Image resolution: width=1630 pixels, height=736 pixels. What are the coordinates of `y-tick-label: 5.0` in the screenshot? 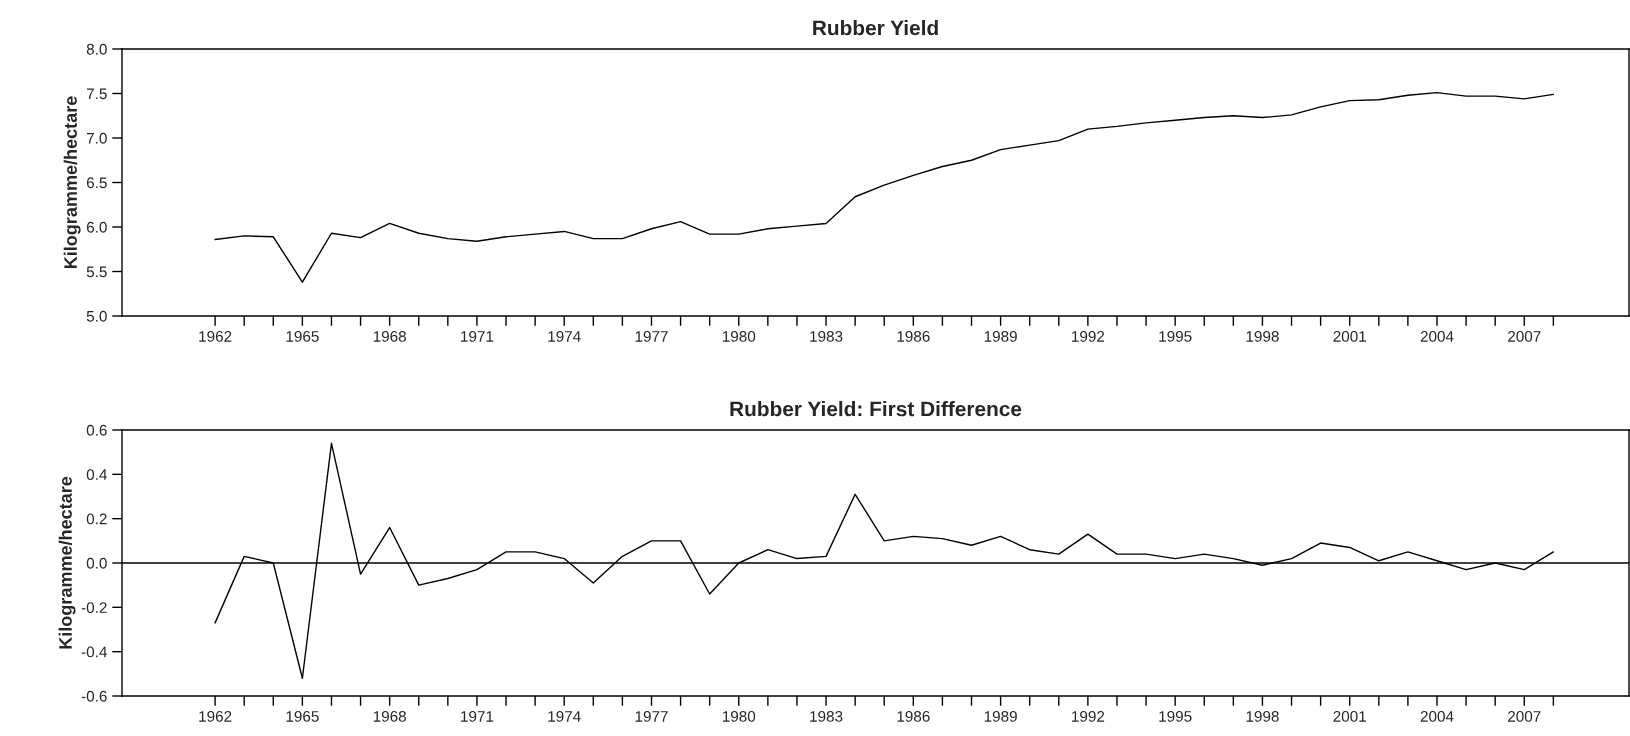 It's located at (96, 316).